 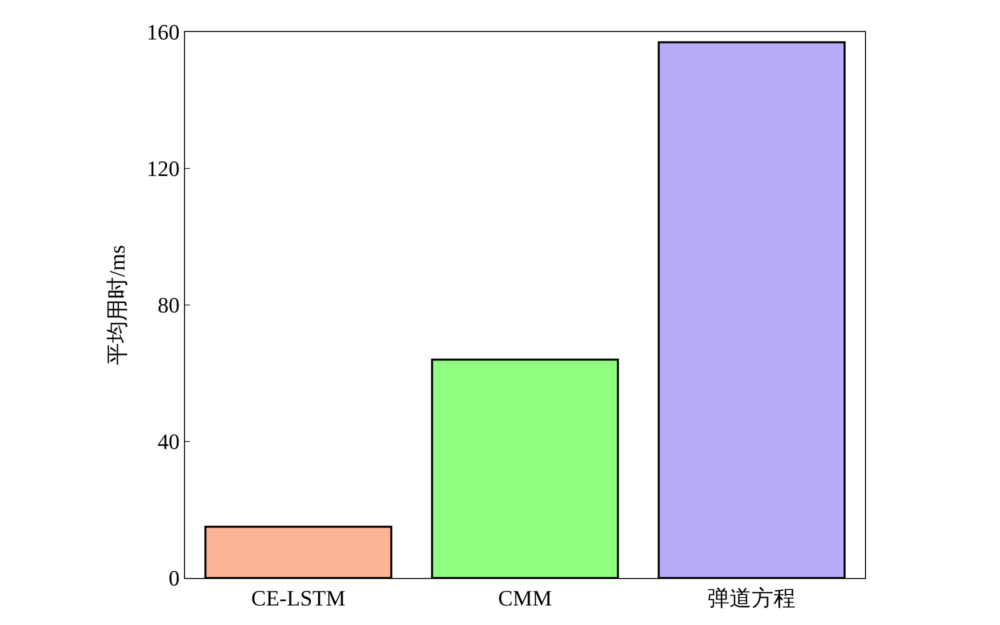 I want to click on y-axis-title: 平均用时/ms, so click(x=117, y=305).